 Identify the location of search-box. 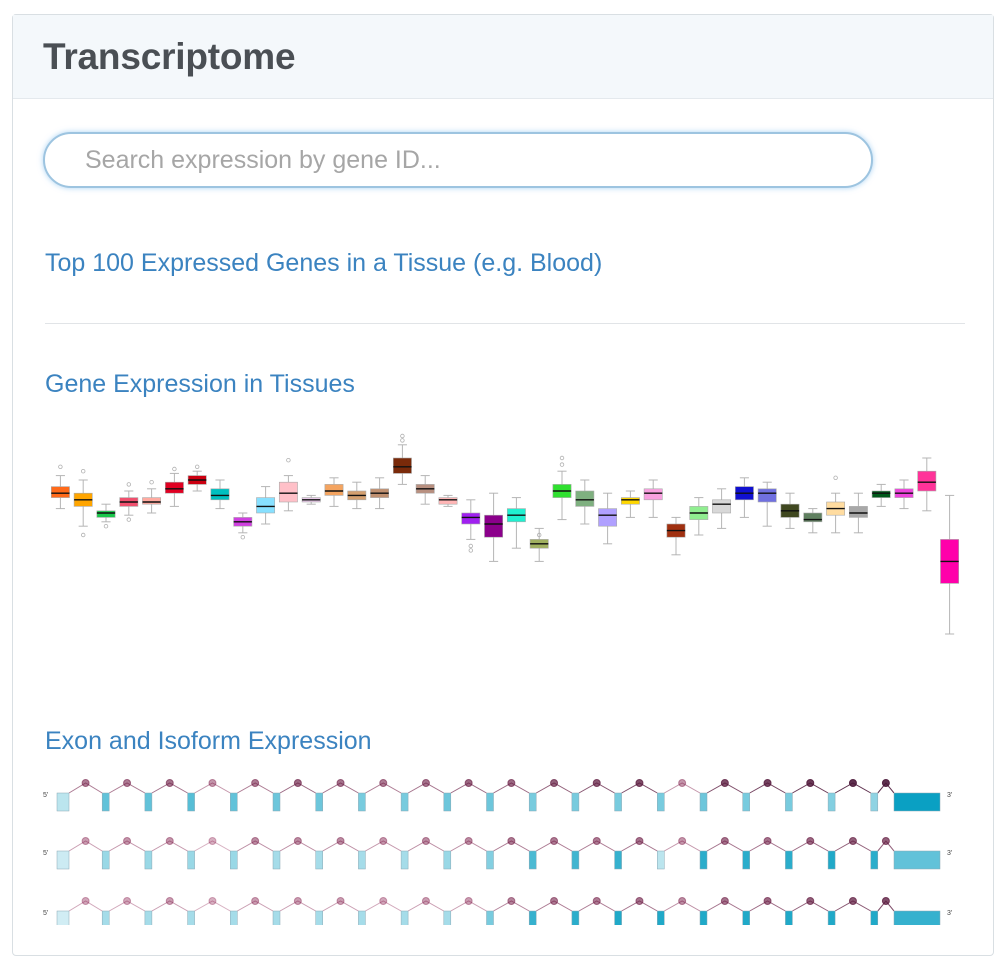
(458, 160).